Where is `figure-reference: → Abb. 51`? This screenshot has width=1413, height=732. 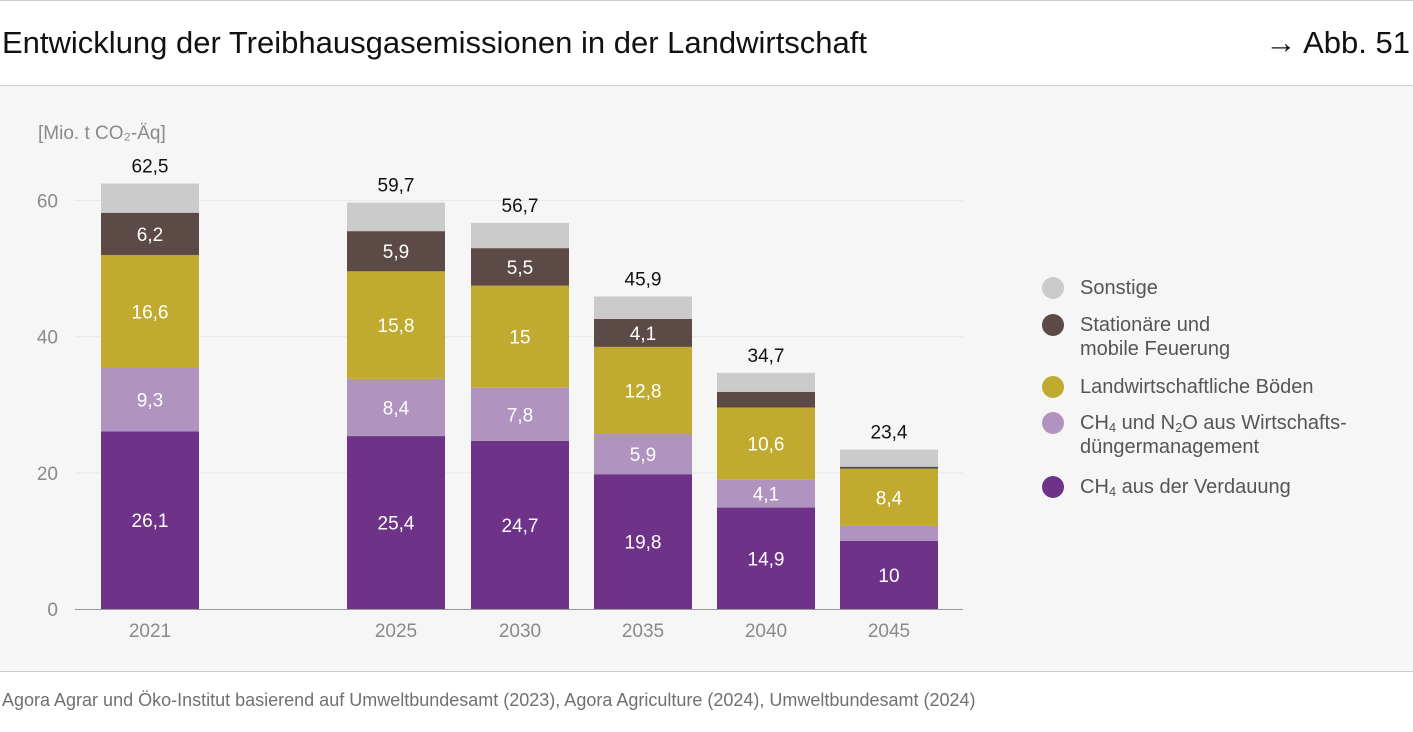 figure-reference: → Abb. 51 is located at coordinates (1337, 42).